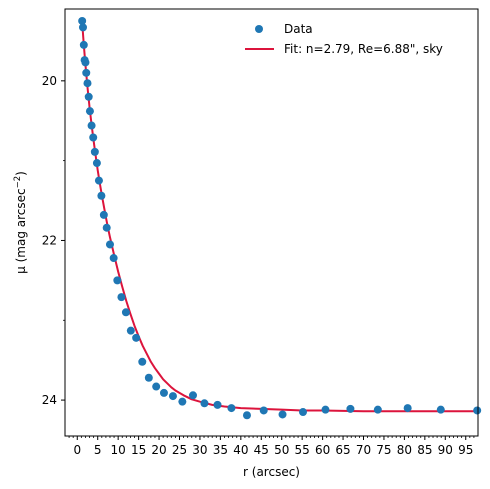 This screenshot has width=490, height=489. Describe the element at coordinates (445, 450) in the screenshot. I see `x-tick-label: 90` at that location.